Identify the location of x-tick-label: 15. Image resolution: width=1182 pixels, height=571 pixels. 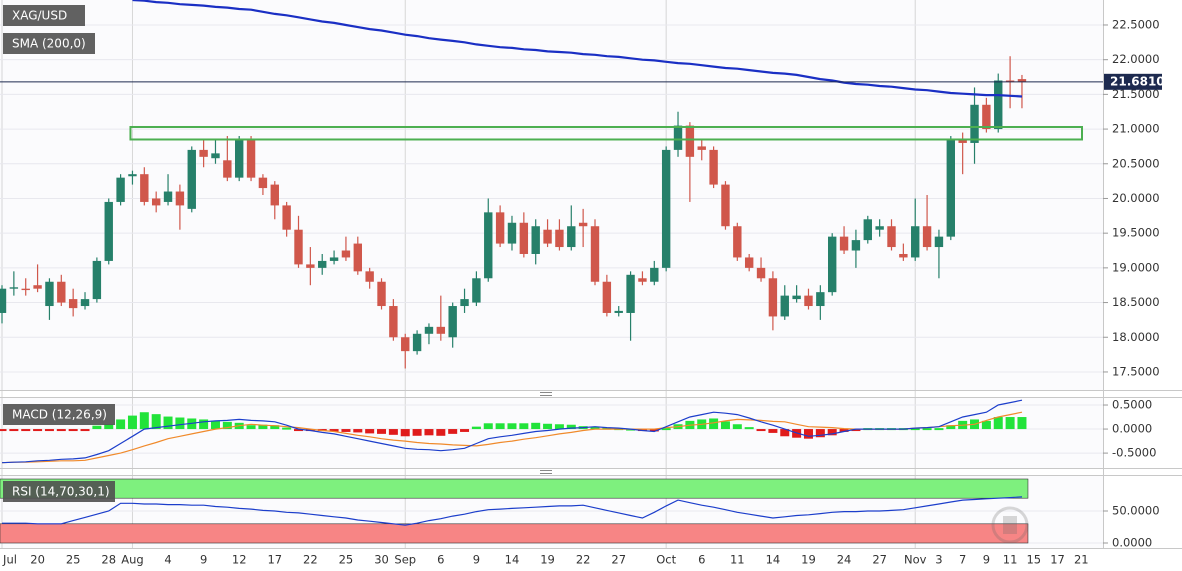
(1033, 560).